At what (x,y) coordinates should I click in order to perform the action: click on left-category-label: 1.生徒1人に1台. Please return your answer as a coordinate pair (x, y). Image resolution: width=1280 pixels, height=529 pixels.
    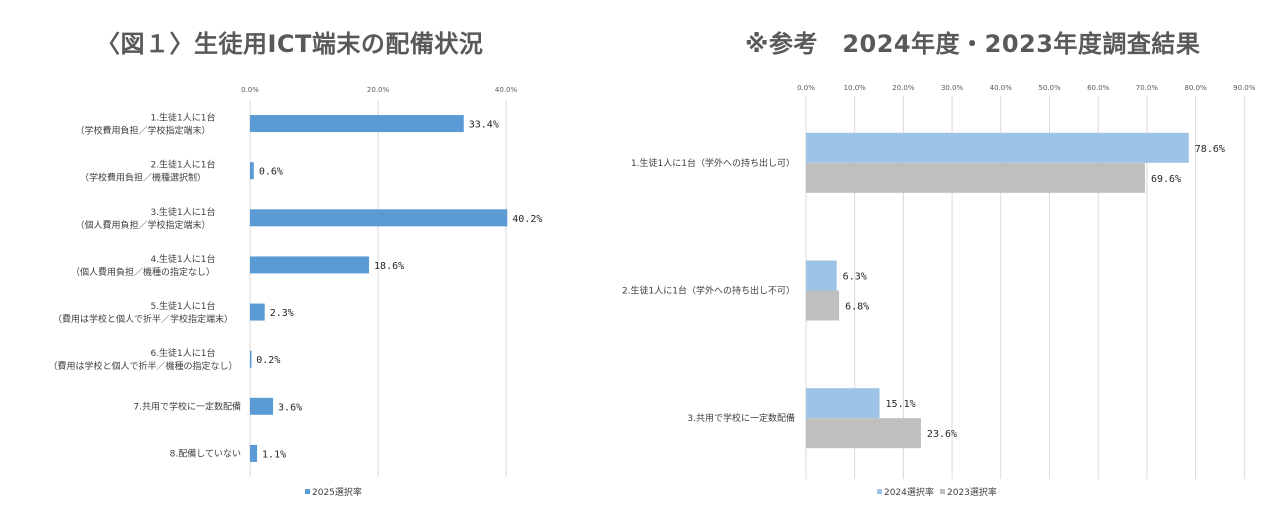
    Looking at the image, I should click on (182, 118).